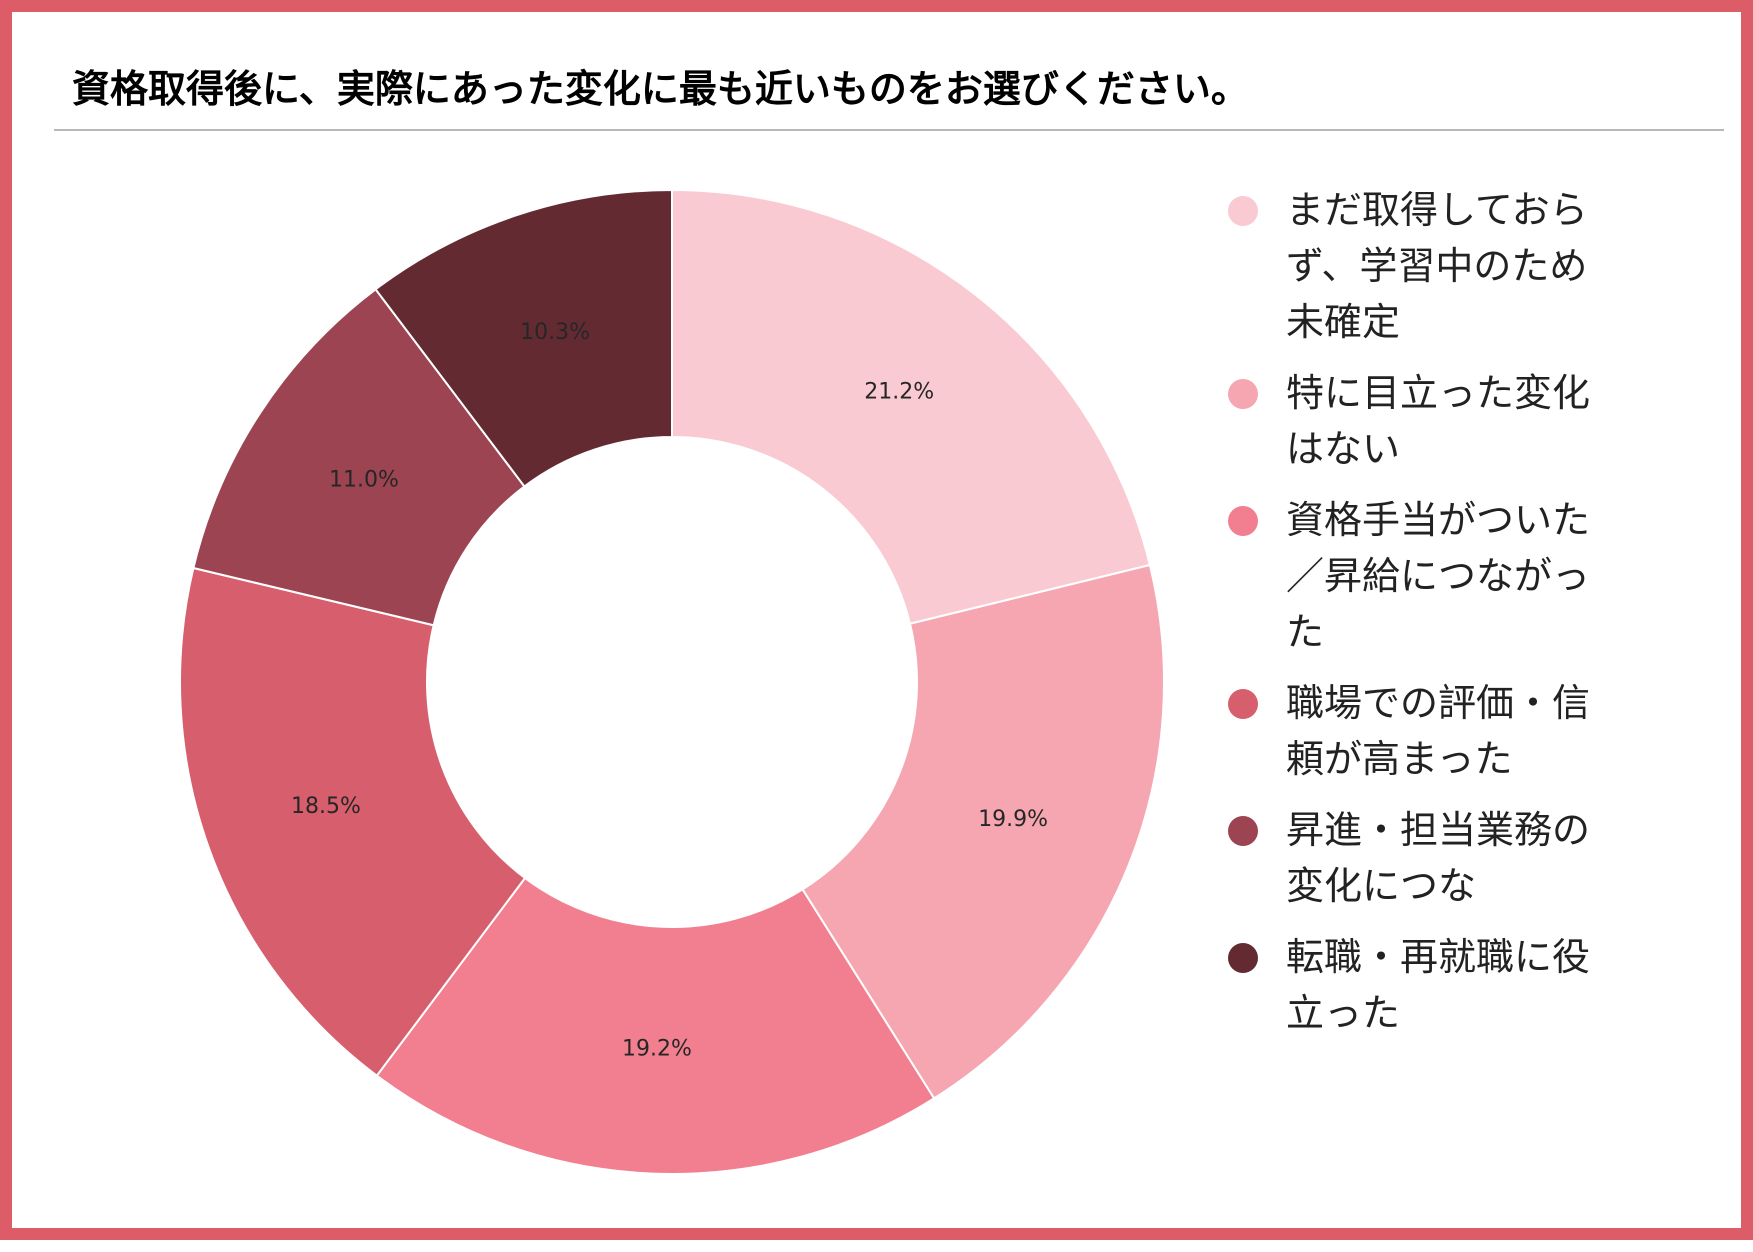  I want to click on legend-item-4: 職場での評価・信頼が高まった, so click(1424, 731).